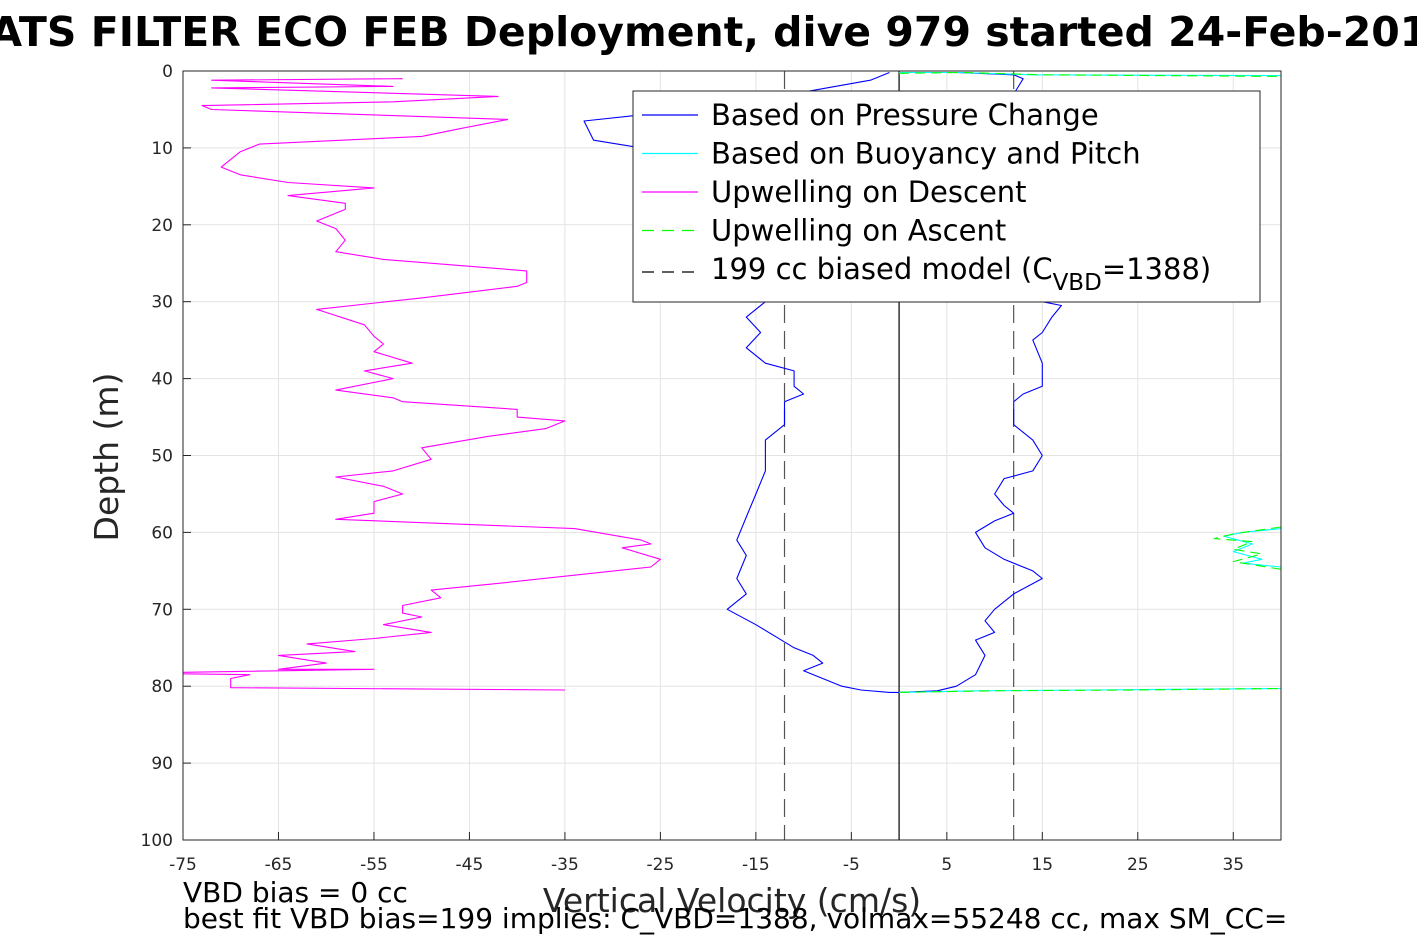  I want to click on x-tick-label: 35, so click(1233, 865).